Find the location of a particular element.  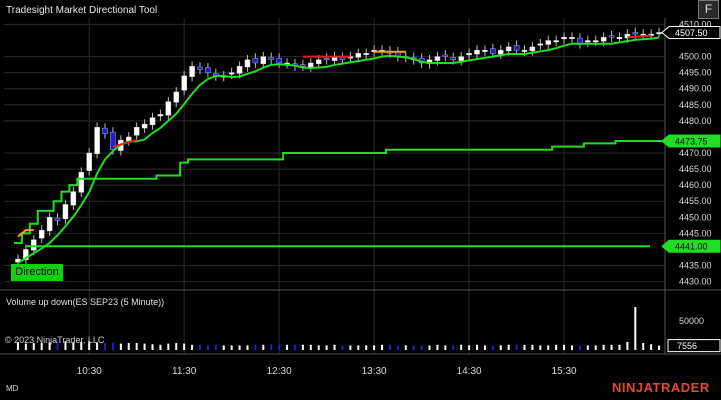

volume-panel-title: Volume up down(ES SEP23 (5 Minute)) is located at coordinates (85, 302).